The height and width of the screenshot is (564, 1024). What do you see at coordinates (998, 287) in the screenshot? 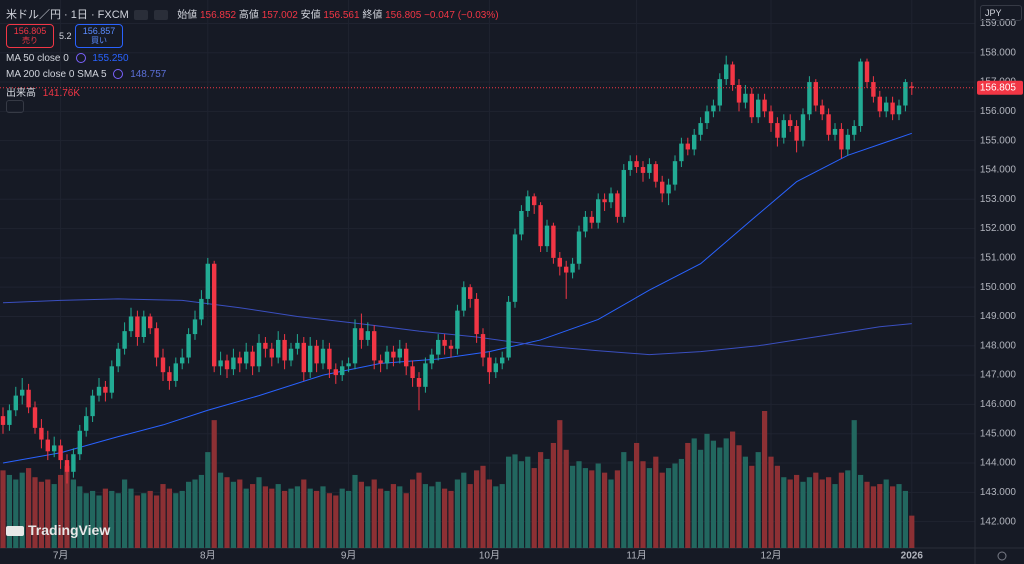
I see `y-tick-label: 150.000` at bounding box center [998, 287].